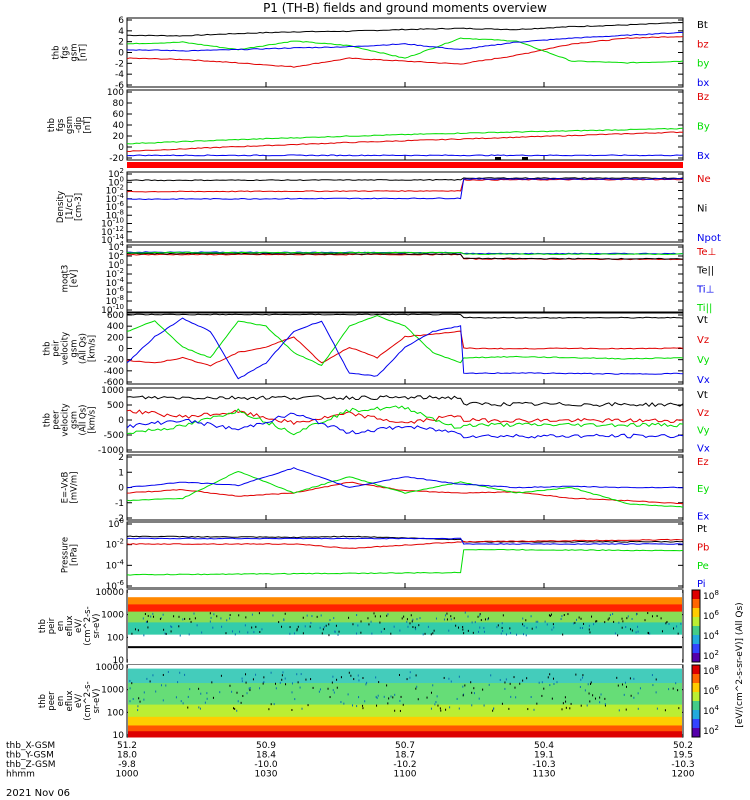 The width and height of the screenshot is (750, 800). I want to click on panel-ylabel-line: peir, so click(52, 625).